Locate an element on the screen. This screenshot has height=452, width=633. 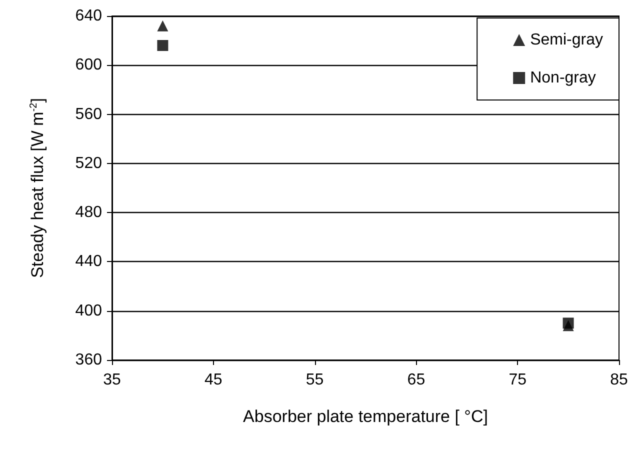
x-tick-label: 35 is located at coordinates (112, 380).